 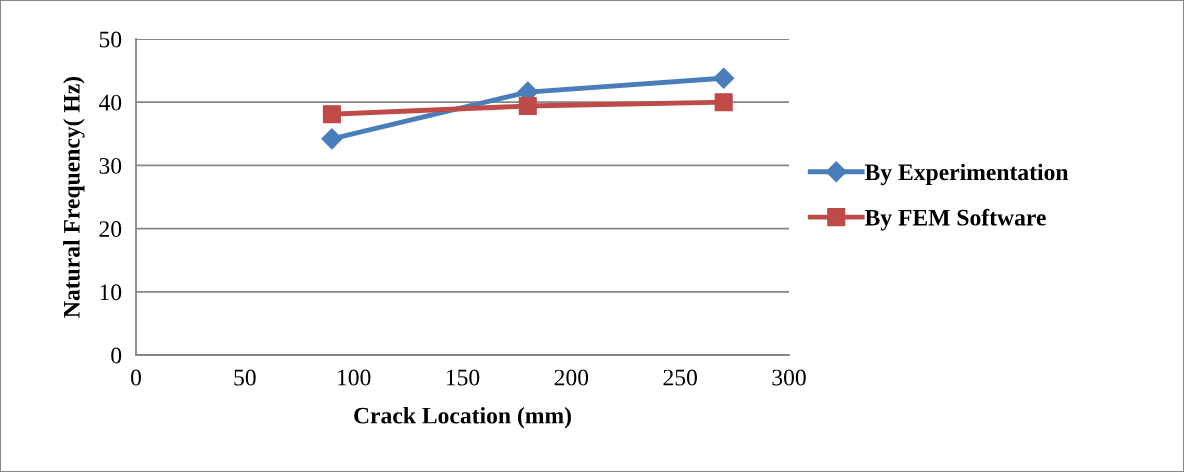 I want to click on x-tick-label: 0, so click(x=136, y=377).